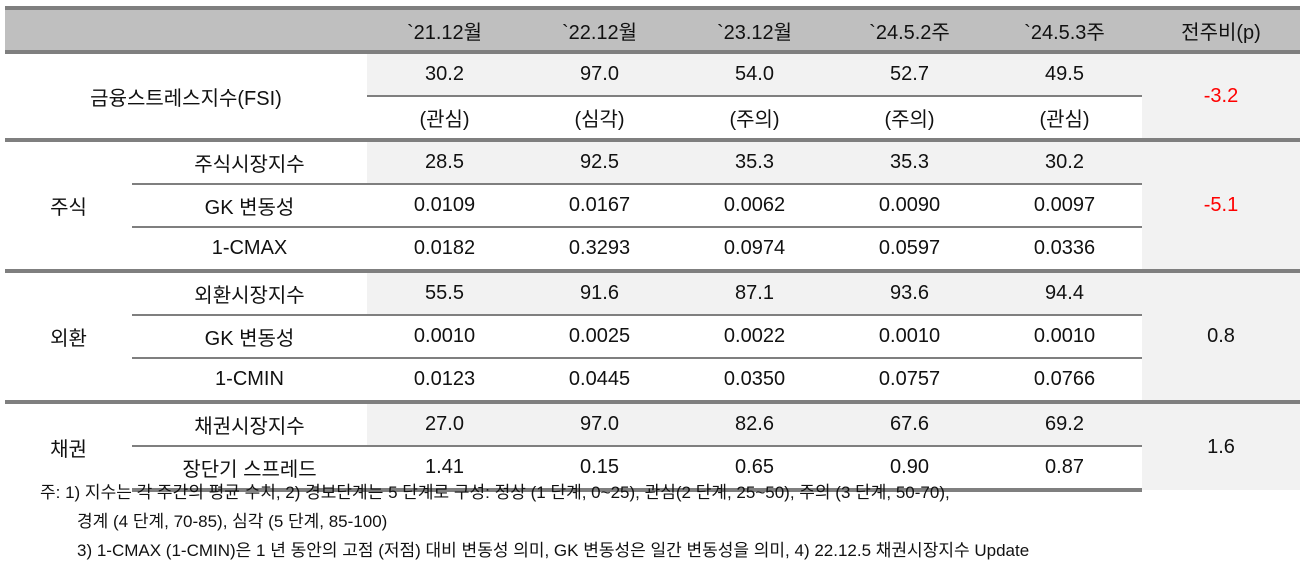  Describe the element at coordinates (444, 205) in the screenshot. I see `cell-value: 0.0109` at that location.